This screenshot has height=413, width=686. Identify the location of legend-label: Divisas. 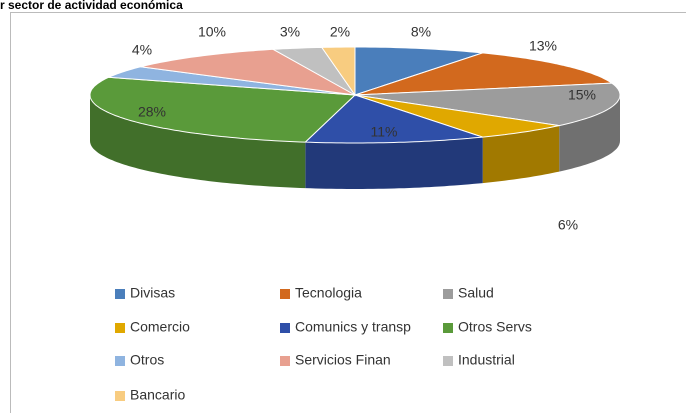
(152, 293).